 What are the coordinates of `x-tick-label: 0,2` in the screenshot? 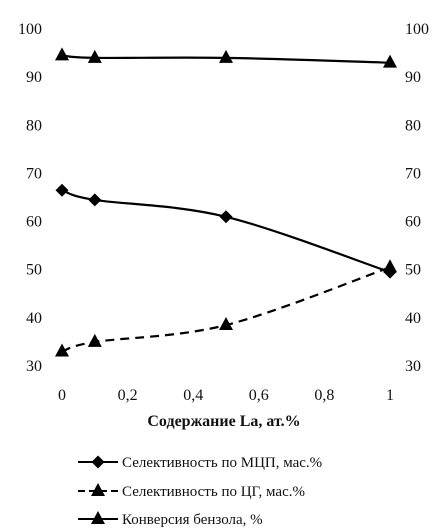 It's located at (128, 395).